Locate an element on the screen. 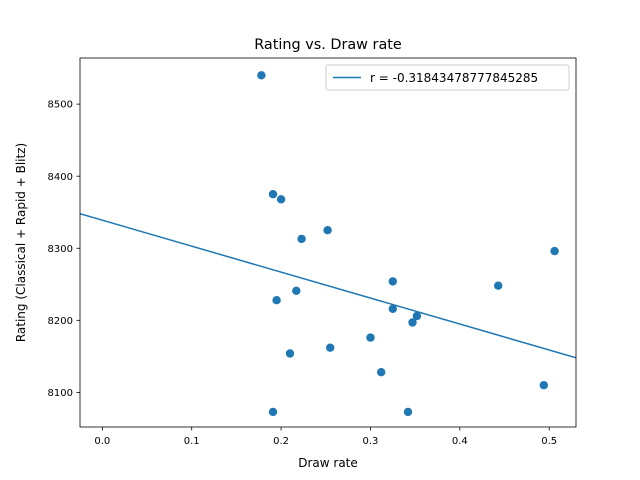 Image resolution: width=640 pixels, height=480 pixels. x-axis-label: Draw rate is located at coordinates (328, 463).